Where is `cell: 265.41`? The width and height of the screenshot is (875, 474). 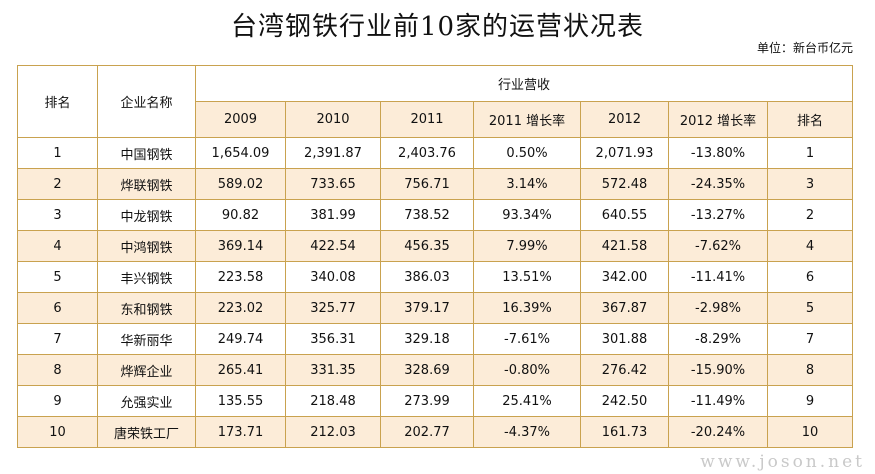 cell: 265.41 is located at coordinates (240, 370).